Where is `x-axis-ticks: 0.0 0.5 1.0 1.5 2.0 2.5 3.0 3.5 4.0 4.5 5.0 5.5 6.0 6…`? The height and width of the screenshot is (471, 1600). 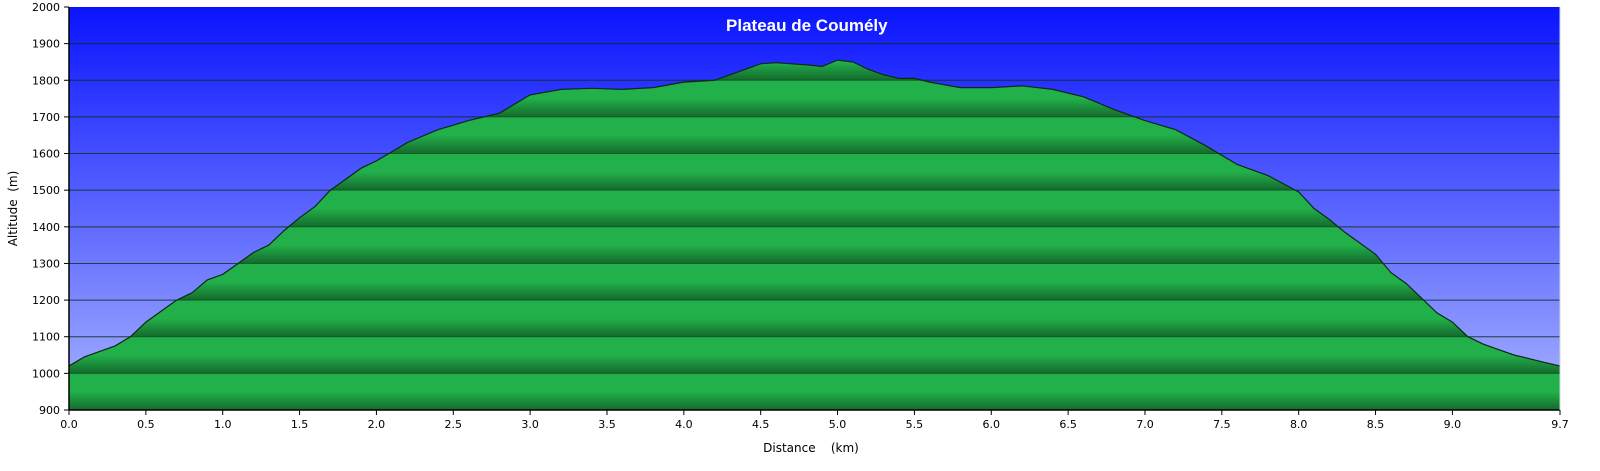
x-axis-ticks: 0.0 0.5 1.0 1.5 2.0 2.5 3.0 3.5 4.0 4.5 5.0 5.5 6.0 6… is located at coordinates (814, 420).